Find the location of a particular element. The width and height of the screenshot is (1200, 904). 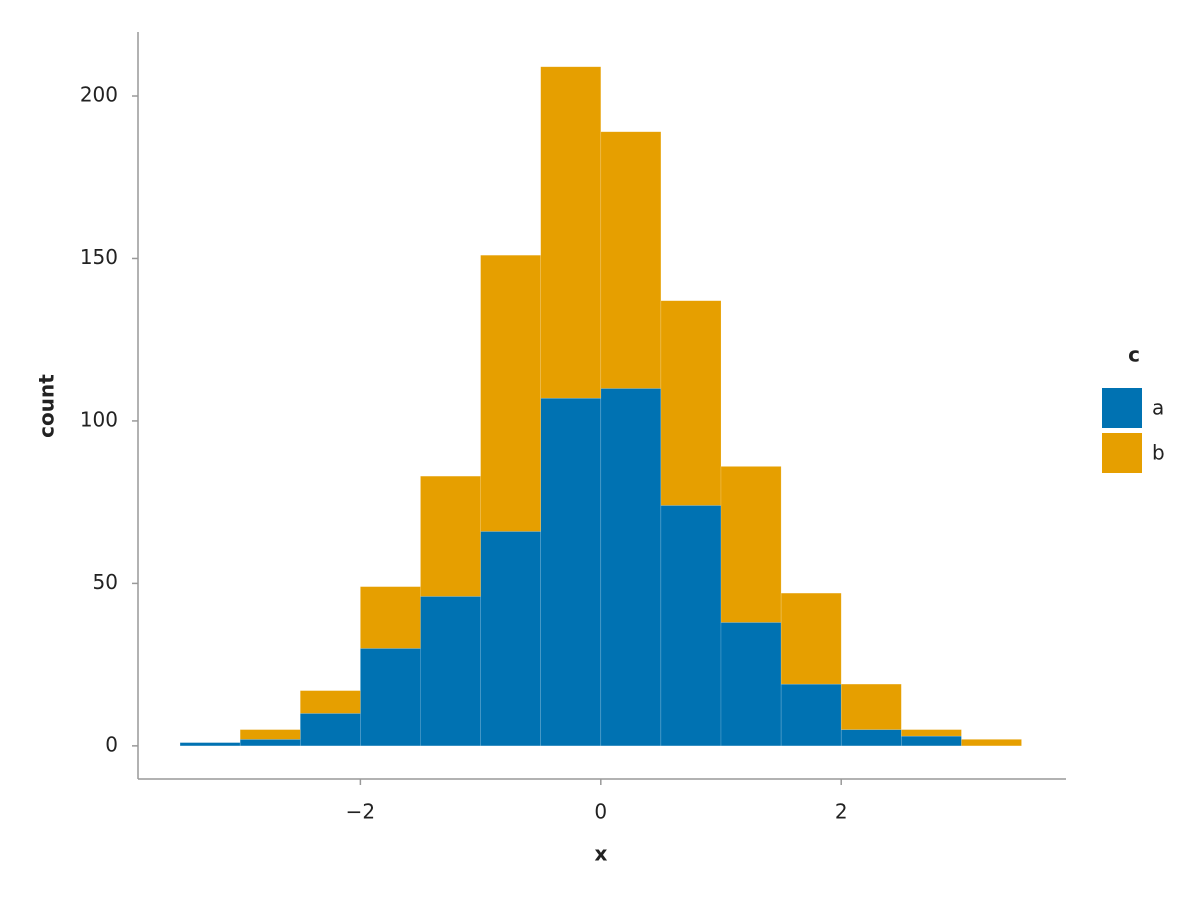

legend-title: c is located at coordinates (1134, 355).